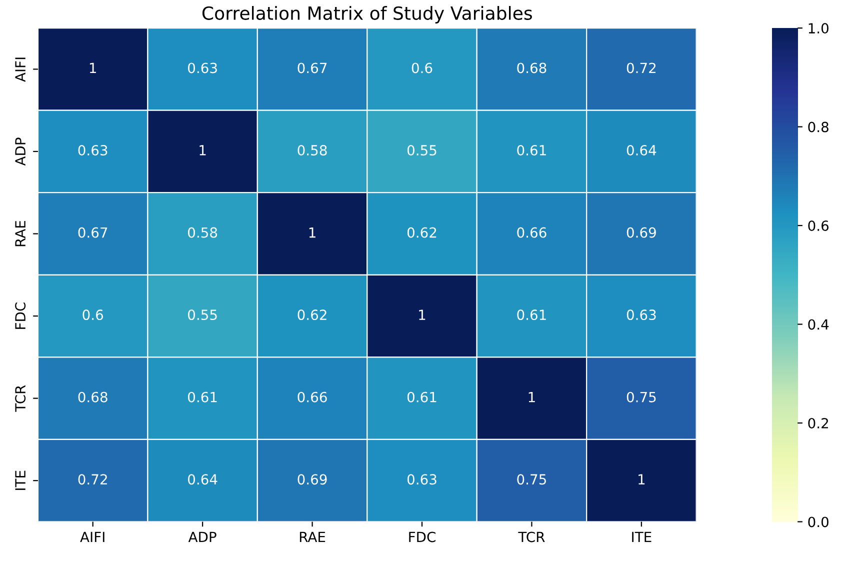  What do you see at coordinates (818, 522) in the screenshot?
I see `color-bar-label: 0.0` at bounding box center [818, 522].